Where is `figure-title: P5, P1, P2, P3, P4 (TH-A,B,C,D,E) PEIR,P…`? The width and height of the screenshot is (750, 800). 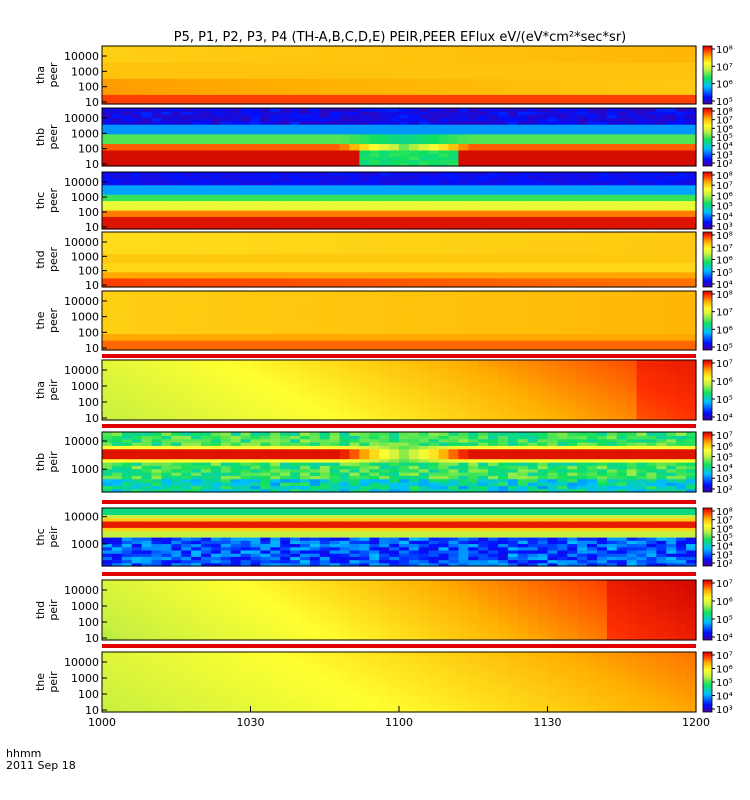
figure-title: P5, P1, P2, P3, P4 (TH-A,B,C,D,E) PEIR,P… is located at coordinates (400, 37).